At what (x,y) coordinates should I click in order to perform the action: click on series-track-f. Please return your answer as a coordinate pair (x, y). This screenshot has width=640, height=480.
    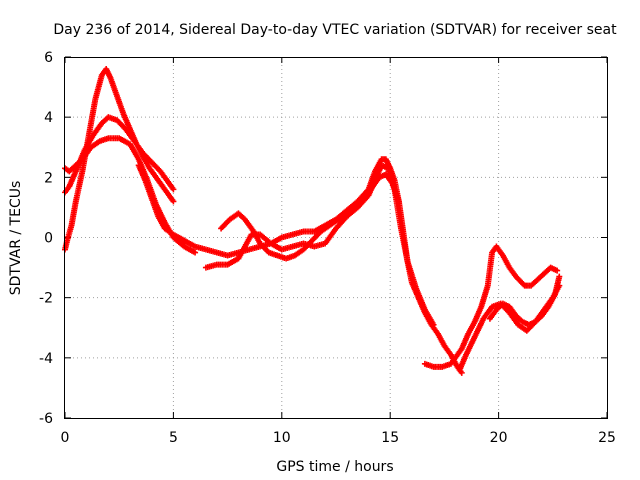
    Looking at the image, I should click on (310, 216).